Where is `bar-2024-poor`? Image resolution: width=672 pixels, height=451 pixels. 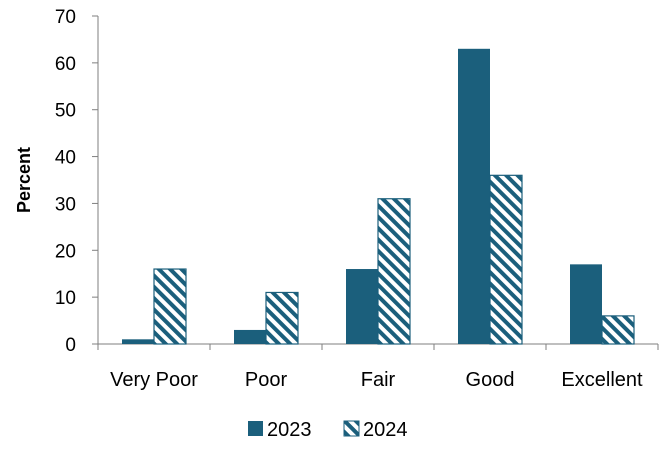 bar-2024-poor is located at coordinates (282, 318).